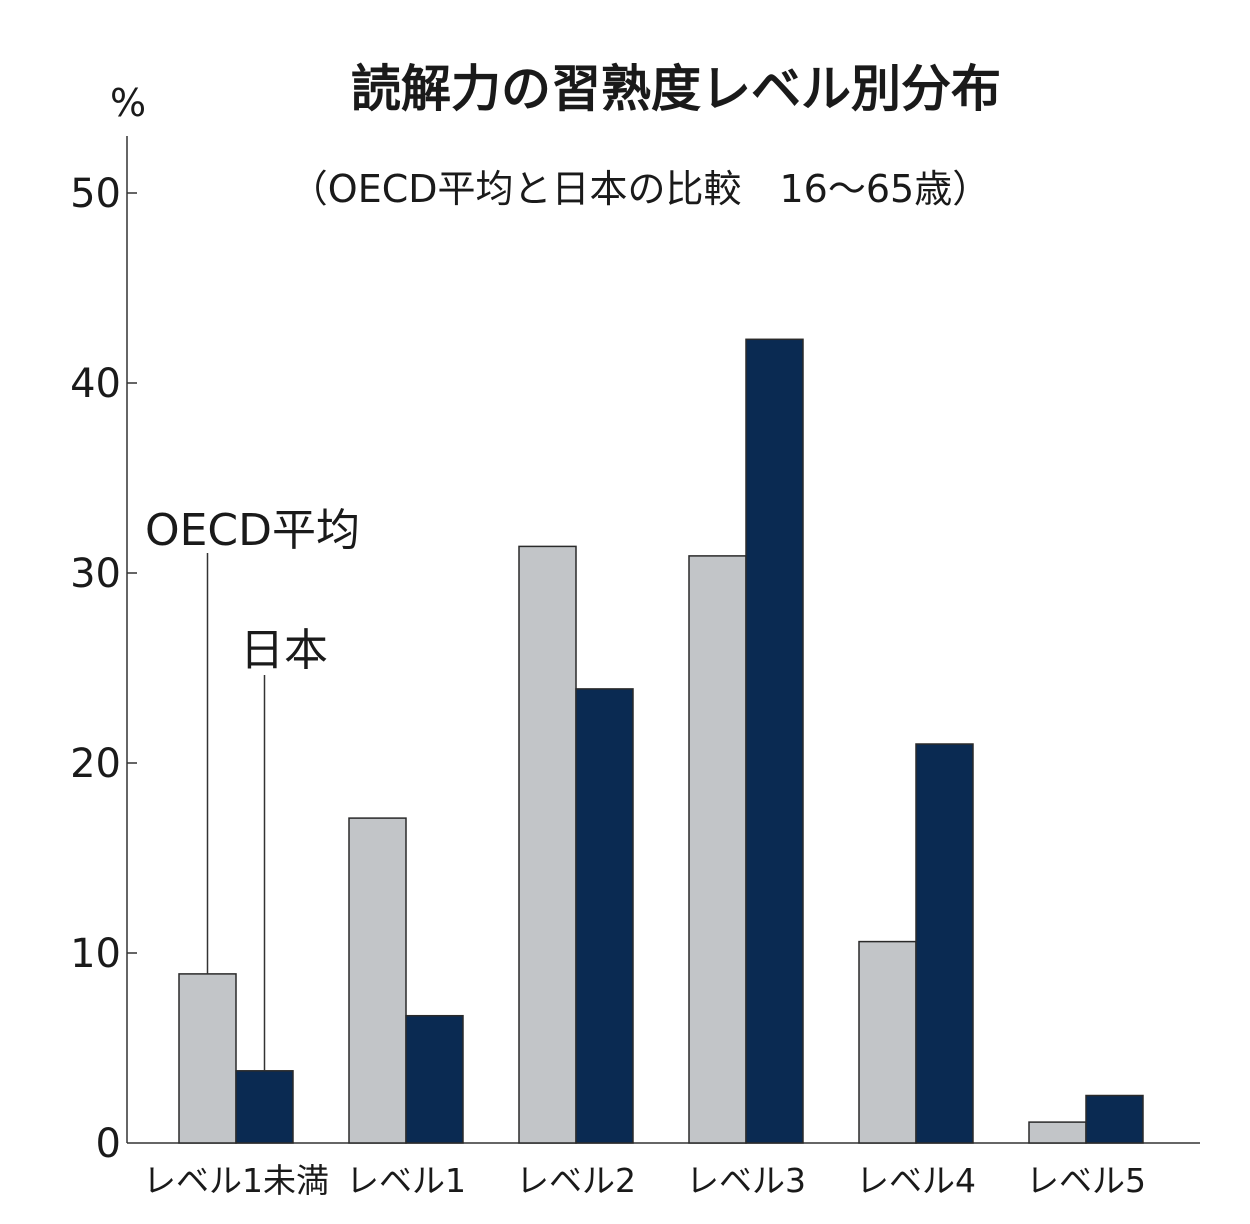  I want to click on x-category-label: レベル4, so click(916, 1180).